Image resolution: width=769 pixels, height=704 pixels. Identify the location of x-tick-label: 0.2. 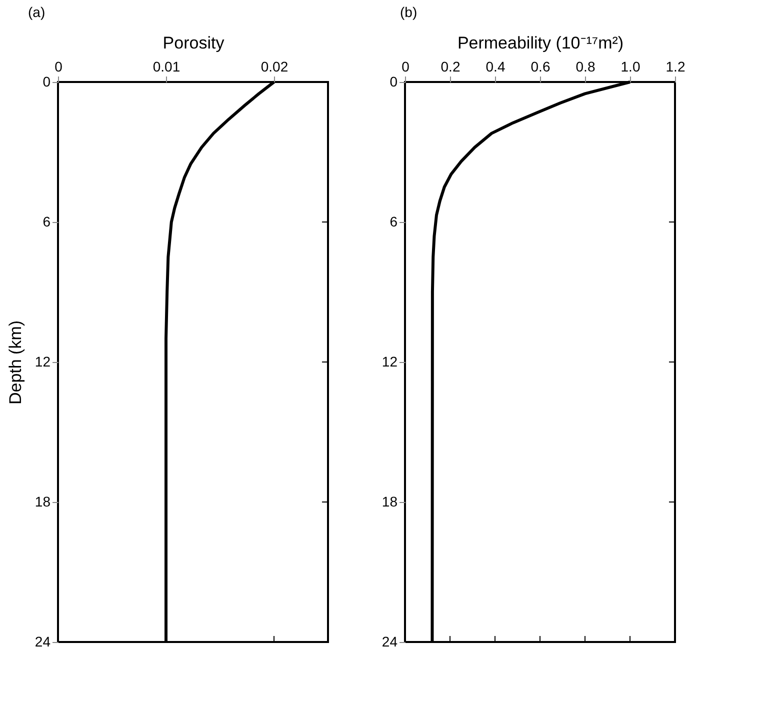
(450, 66).